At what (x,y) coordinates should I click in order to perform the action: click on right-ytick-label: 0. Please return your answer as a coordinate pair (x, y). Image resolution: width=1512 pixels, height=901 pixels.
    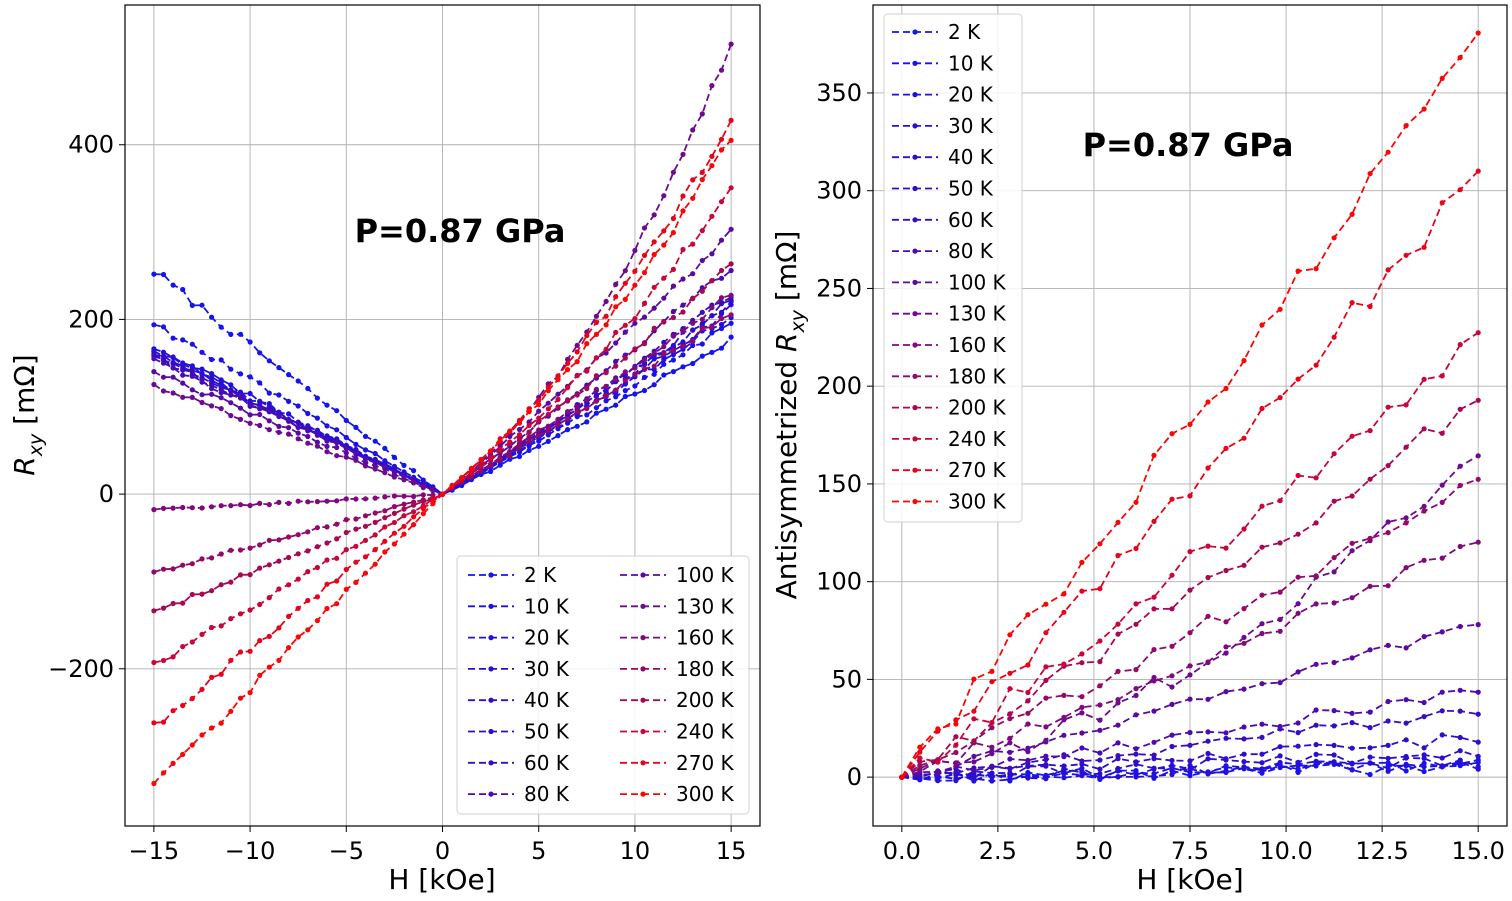
    Looking at the image, I should click on (854, 777).